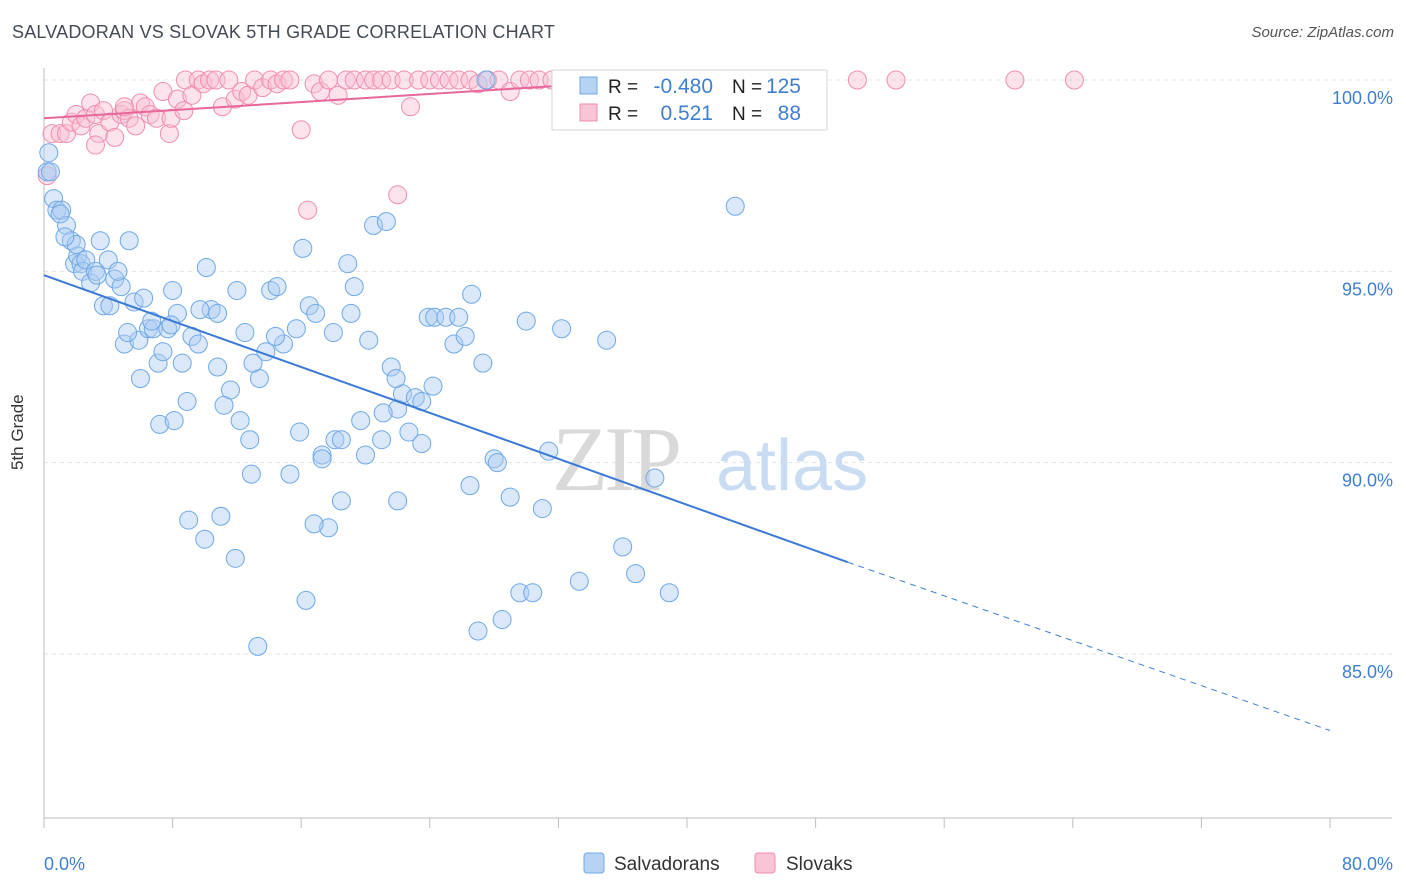 The width and height of the screenshot is (1406, 892). I want to click on salvadoran-trend-extension, so click(1089, 646).